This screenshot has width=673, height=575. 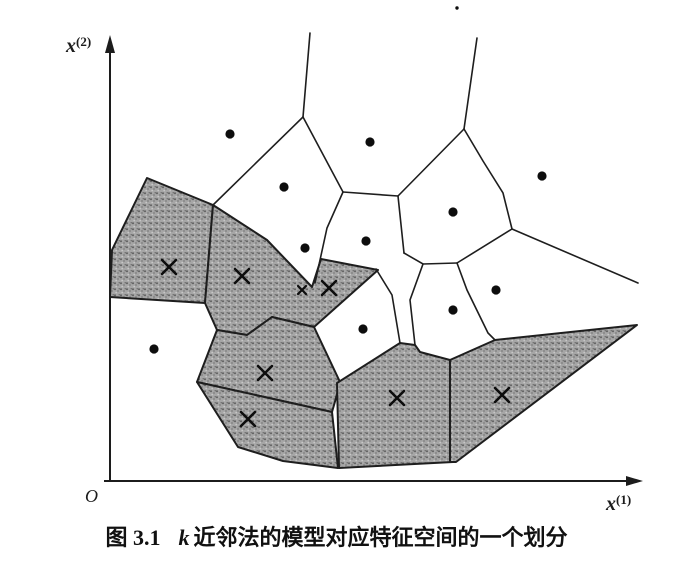 I want to click on y-axis-superscript: (2), so click(x=84, y=41).